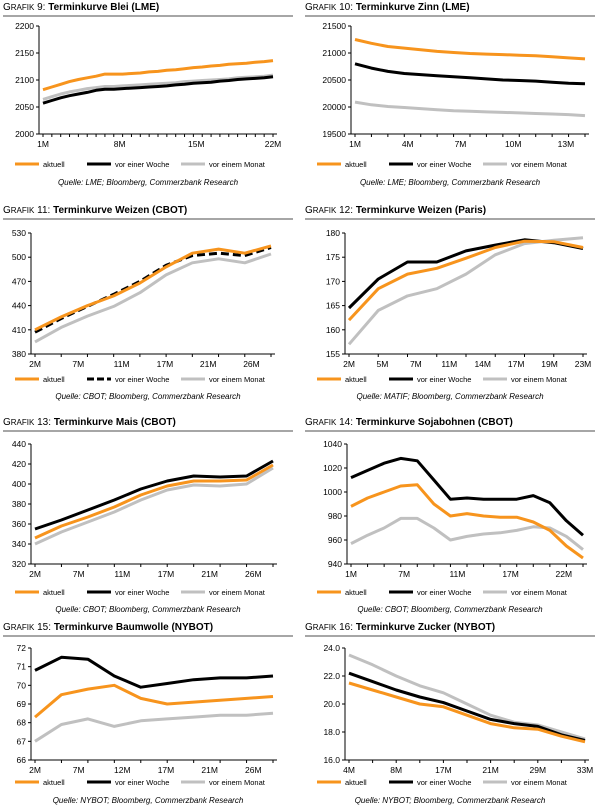 The width and height of the screenshot is (598, 807). What do you see at coordinates (409, 422) in the screenshot?
I see `chart-title: GRAFIK 14: Terminkurve Sojabohnen (CBOT)` at bounding box center [409, 422].